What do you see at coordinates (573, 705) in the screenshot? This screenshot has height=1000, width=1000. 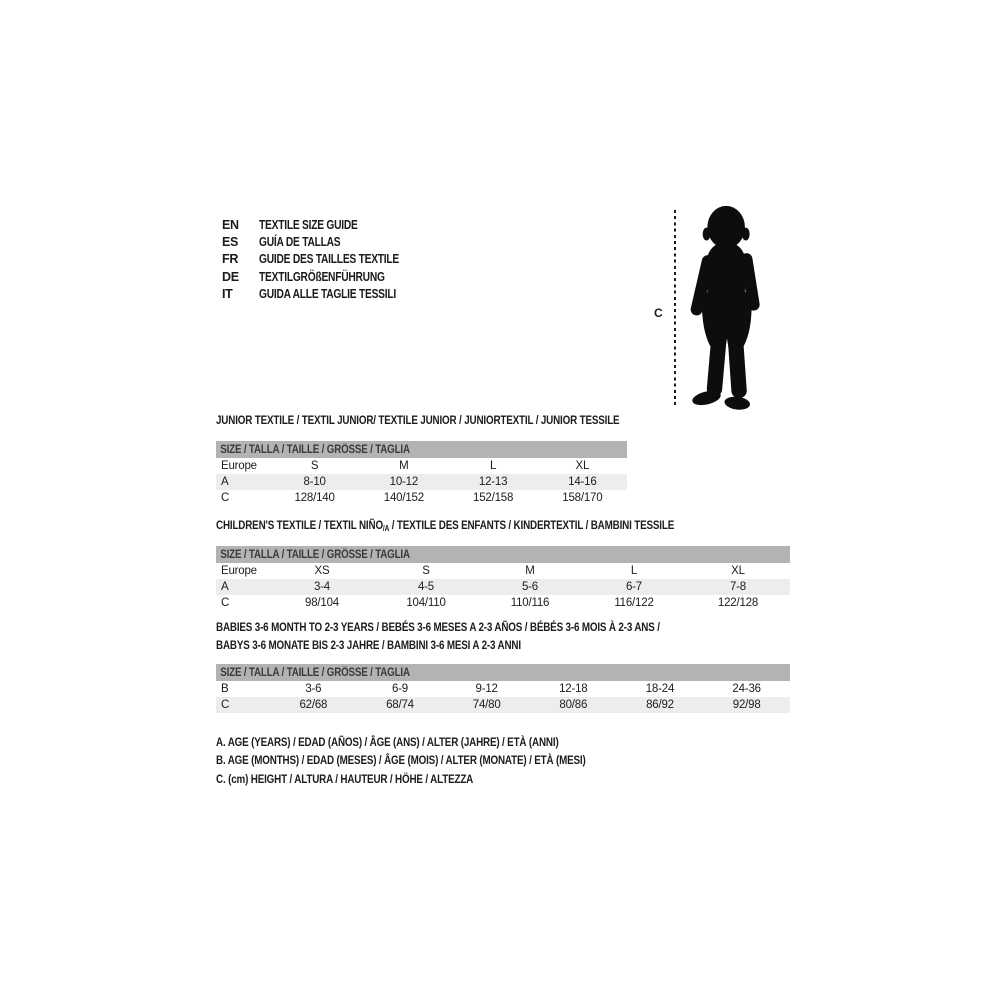 I see `cell: 80/86` at bounding box center [573, 705].